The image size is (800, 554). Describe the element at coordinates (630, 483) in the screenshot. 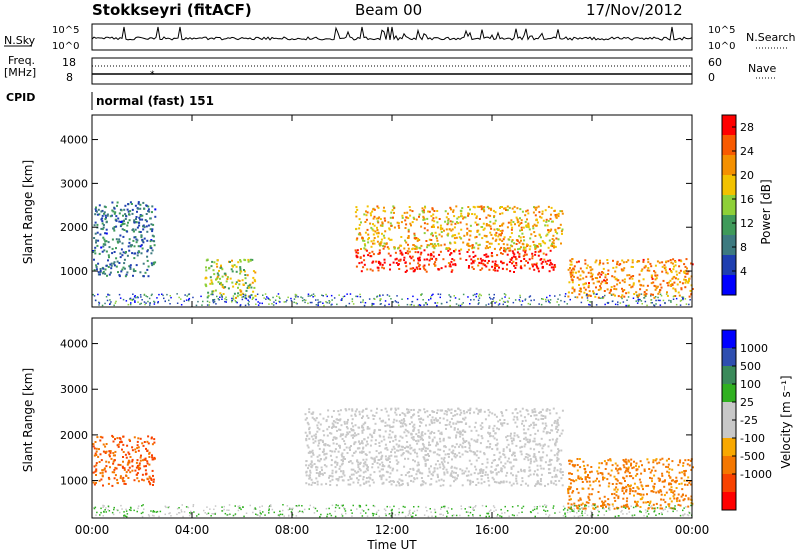

I see `region-evening-velocity` at that location.